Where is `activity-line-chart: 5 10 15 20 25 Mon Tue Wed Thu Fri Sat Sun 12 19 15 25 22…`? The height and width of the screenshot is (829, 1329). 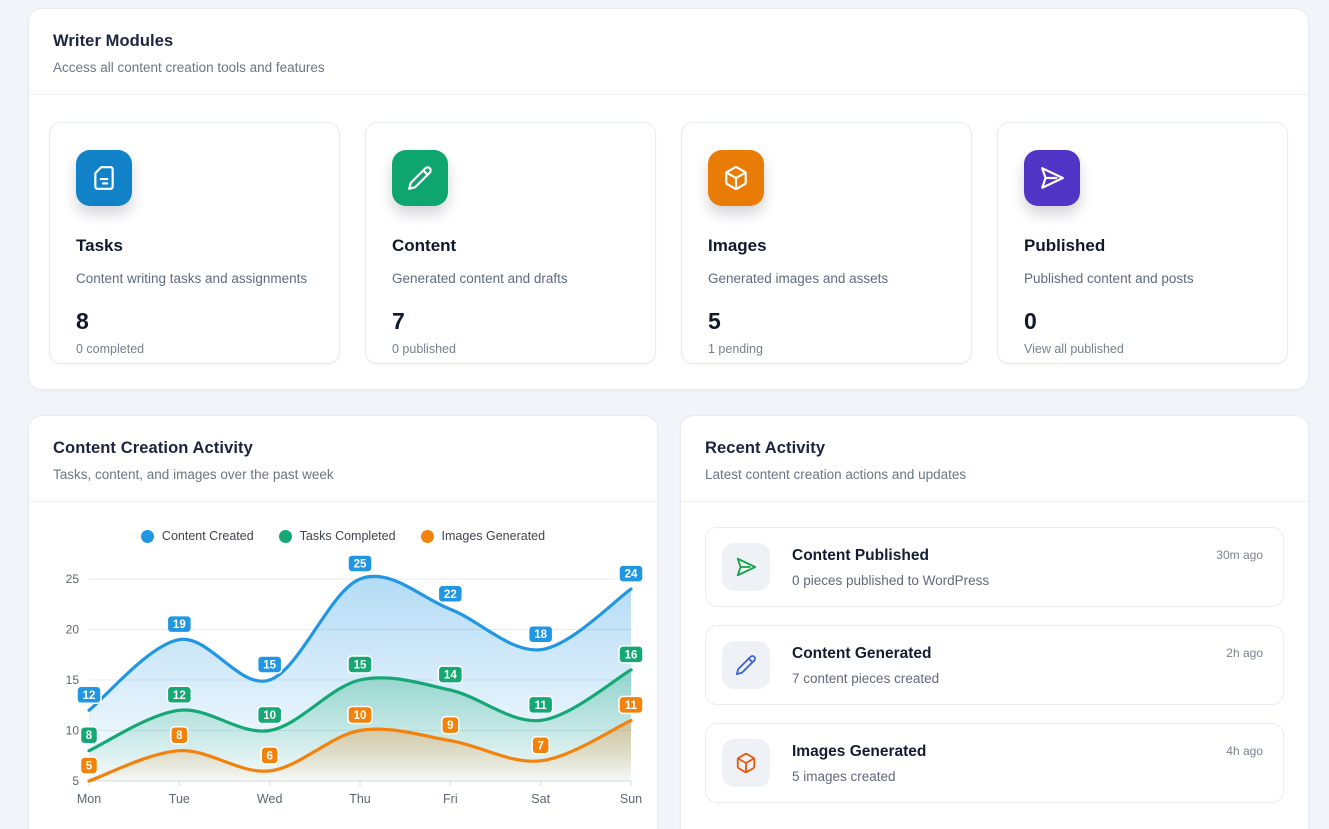 activity-line-chart: 5 10 15 20 25 Mon Tue Wed Thu Fri Sat Sun 12 19 15 25 22… is located at coordinates (355, 680).